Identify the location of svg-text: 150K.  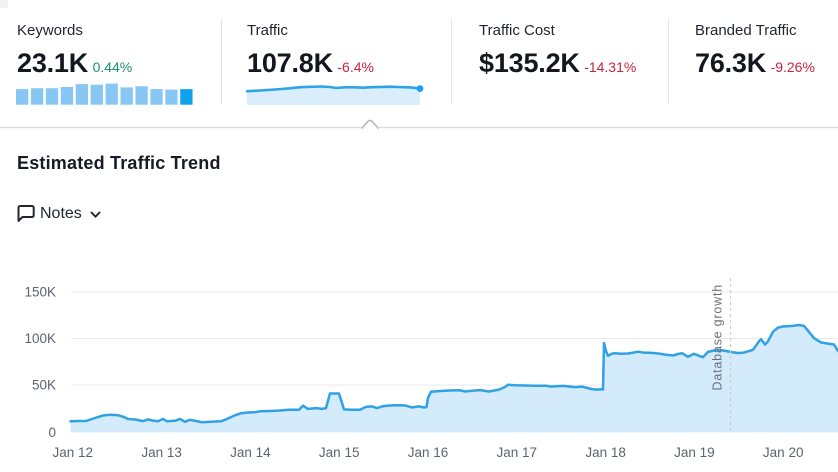
(40, 292).